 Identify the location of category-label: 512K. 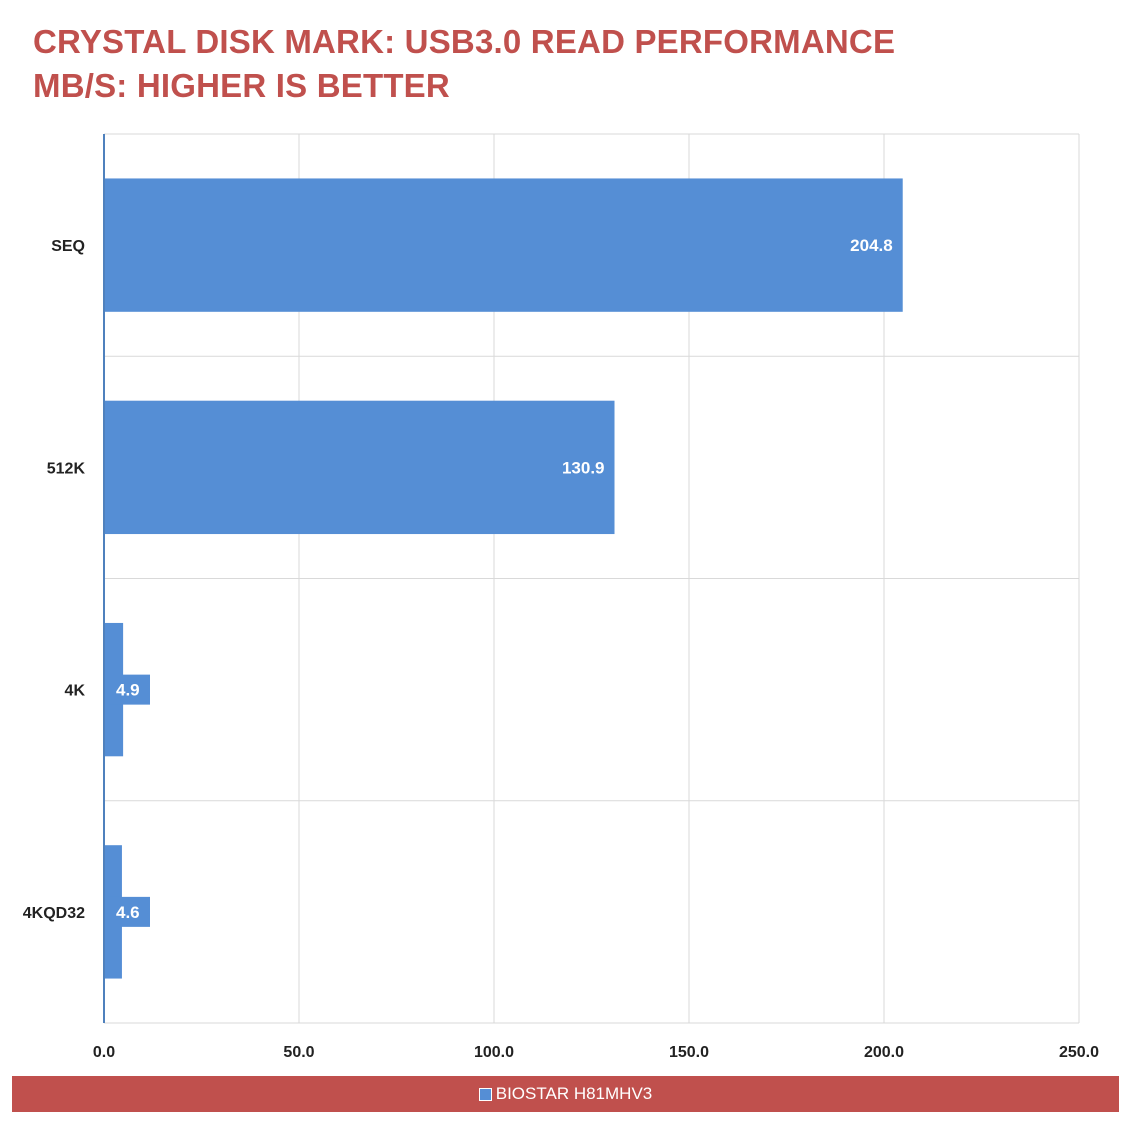
(66, 468).